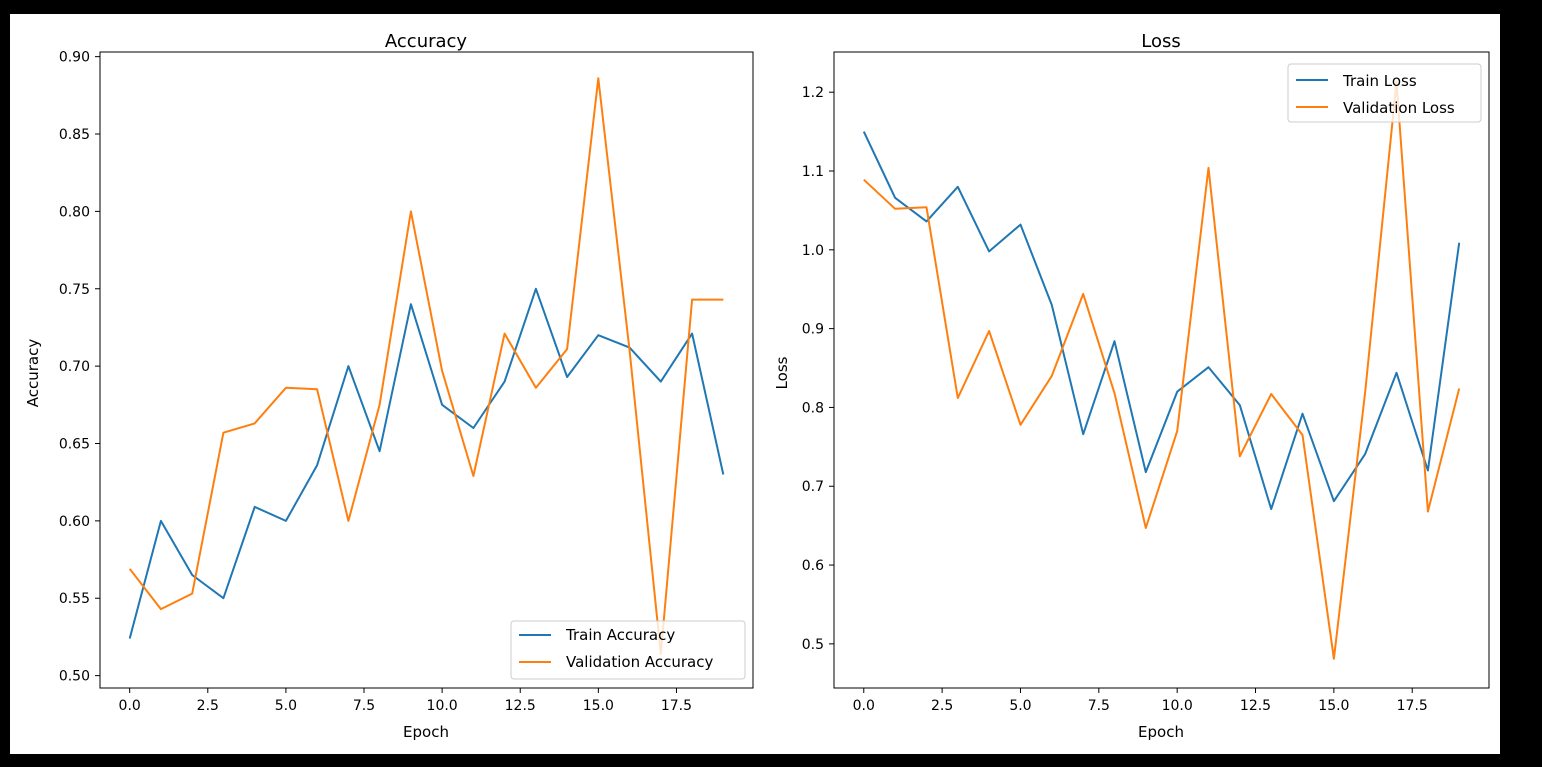  Describe the element at coordinates (1160, 41) in the screenshot. I see `loss-title: Loss` at that location.